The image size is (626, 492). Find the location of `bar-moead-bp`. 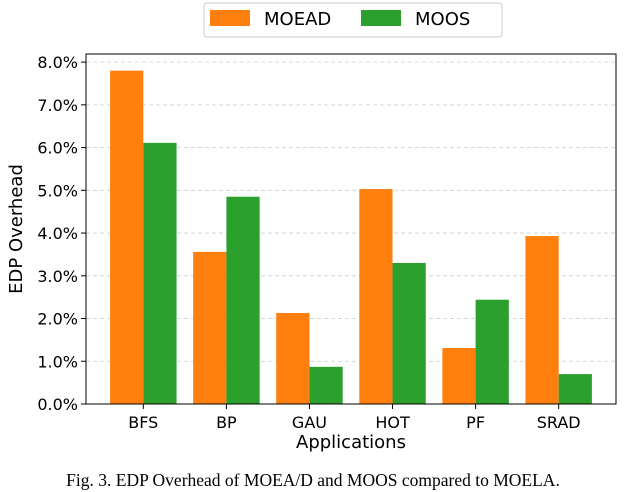

bar-moead-bp is located at coordinates (210, 327).